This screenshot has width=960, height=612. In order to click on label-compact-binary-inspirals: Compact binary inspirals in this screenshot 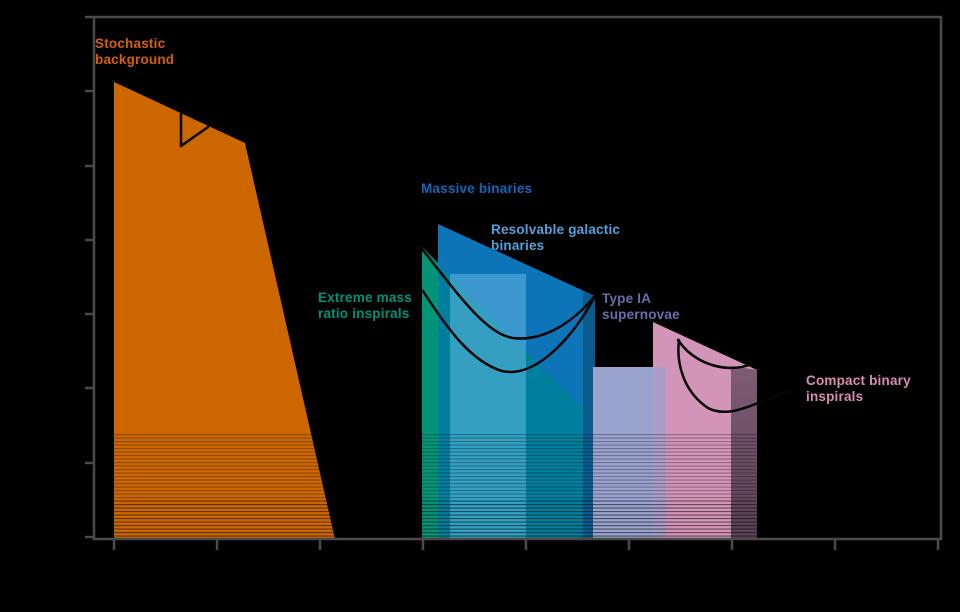, I will do `click(858, 388)`.